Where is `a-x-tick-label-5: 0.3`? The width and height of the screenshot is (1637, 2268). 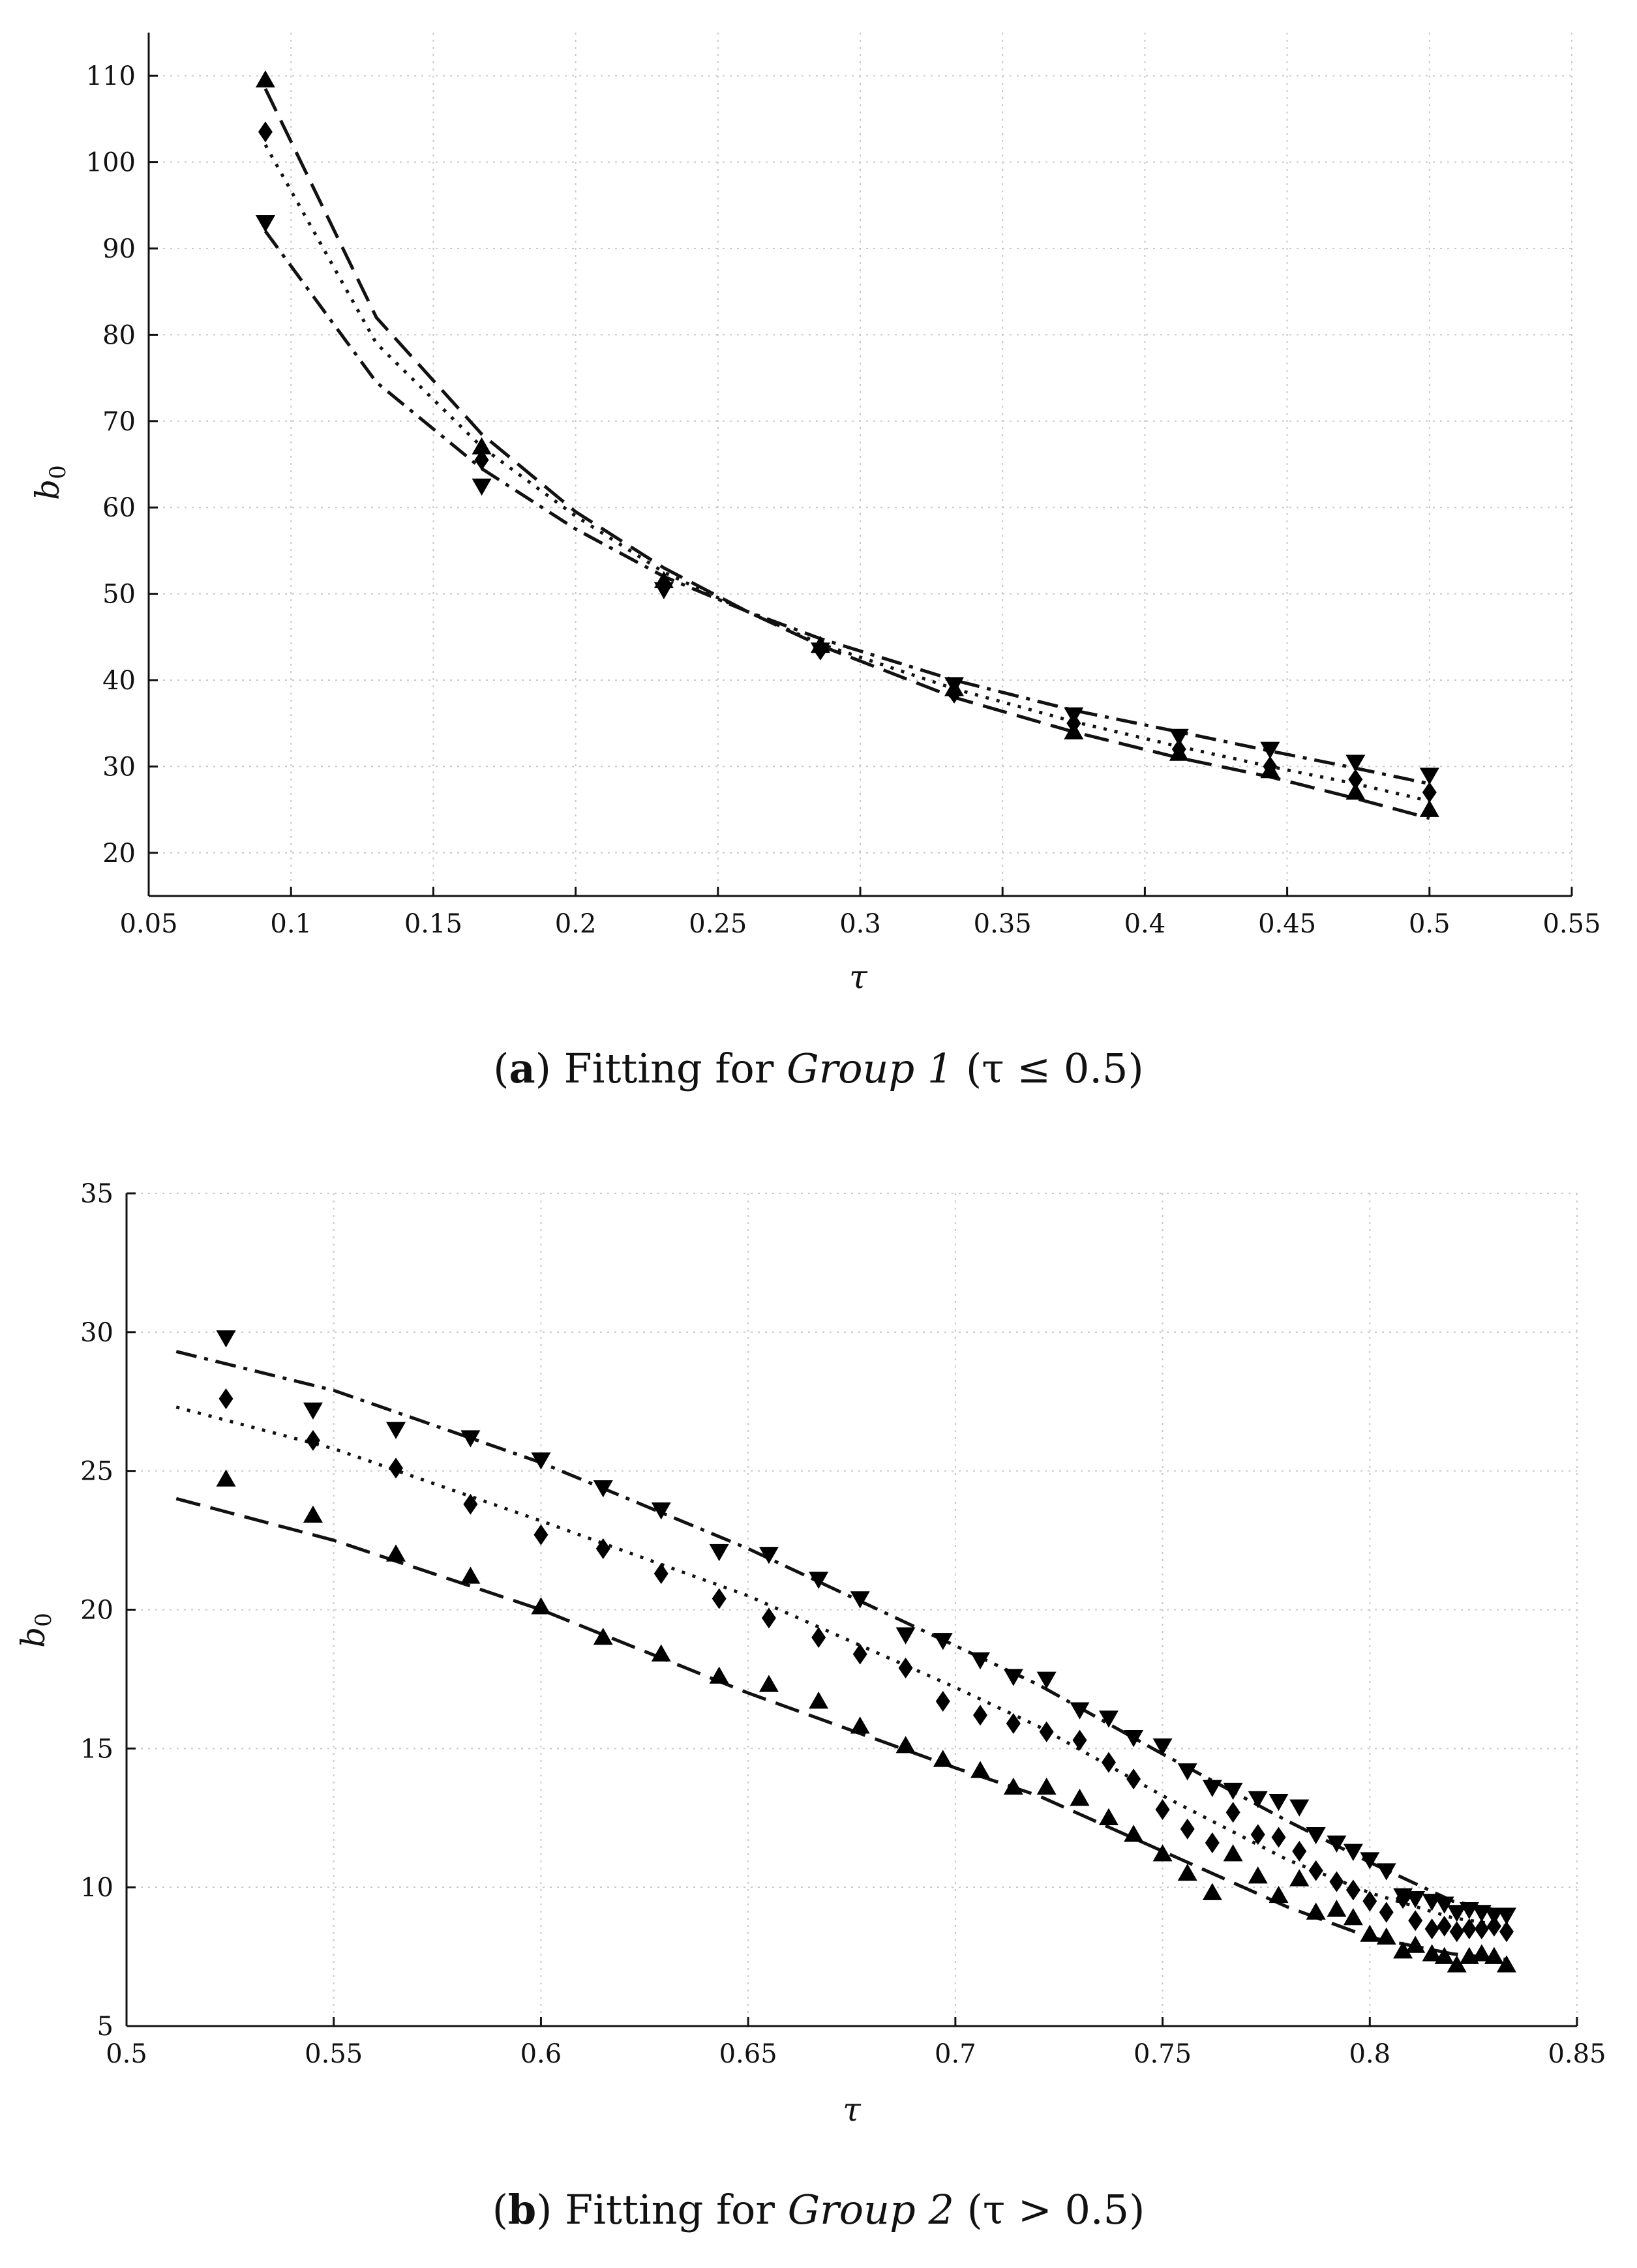
a-x-tick-label-5: 0.3 is located at coordinates (860, 924).